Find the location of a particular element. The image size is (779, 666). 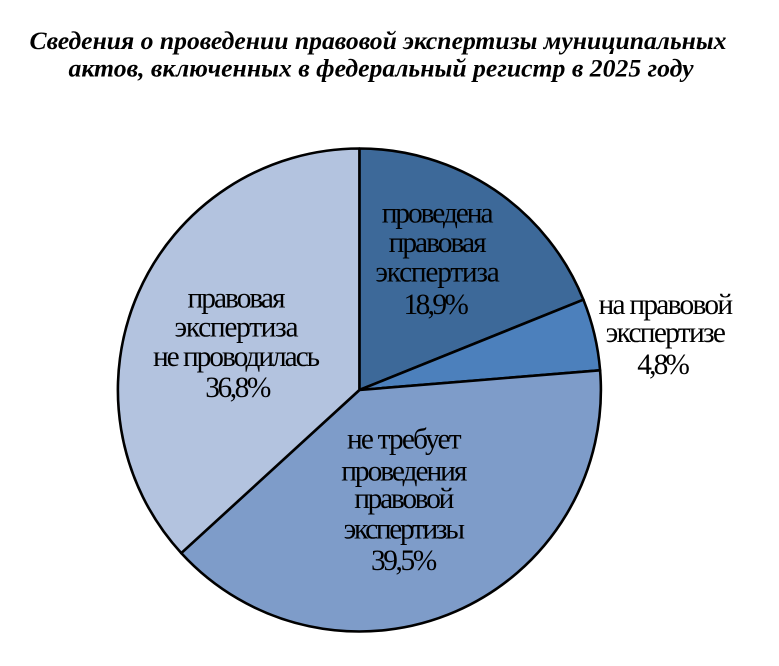

svg-text: экспертизе is located at coordinates (666, 333).